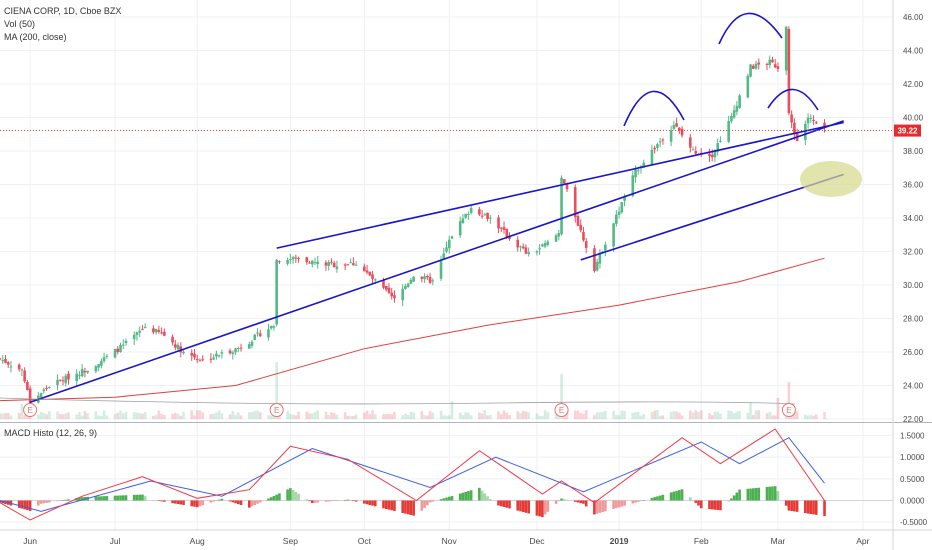 This screenshot has width=932, height=550. Describe the element at coordinates (913, 218) in the screenshot. I see `price-tick-label: 34.00` at that location.